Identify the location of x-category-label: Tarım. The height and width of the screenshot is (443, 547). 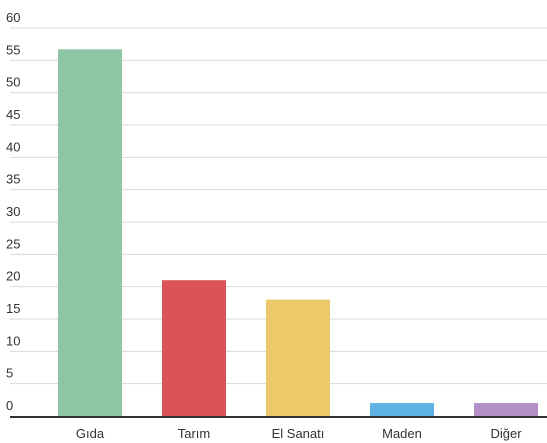
(194, 433).